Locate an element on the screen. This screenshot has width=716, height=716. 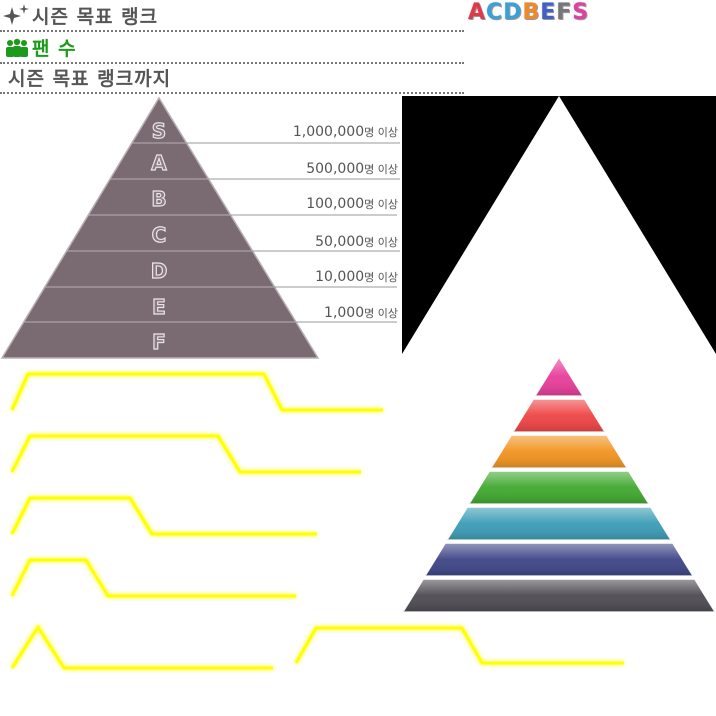
threshold-label: 1,000명 이상 is located at coordinates (361, 313).